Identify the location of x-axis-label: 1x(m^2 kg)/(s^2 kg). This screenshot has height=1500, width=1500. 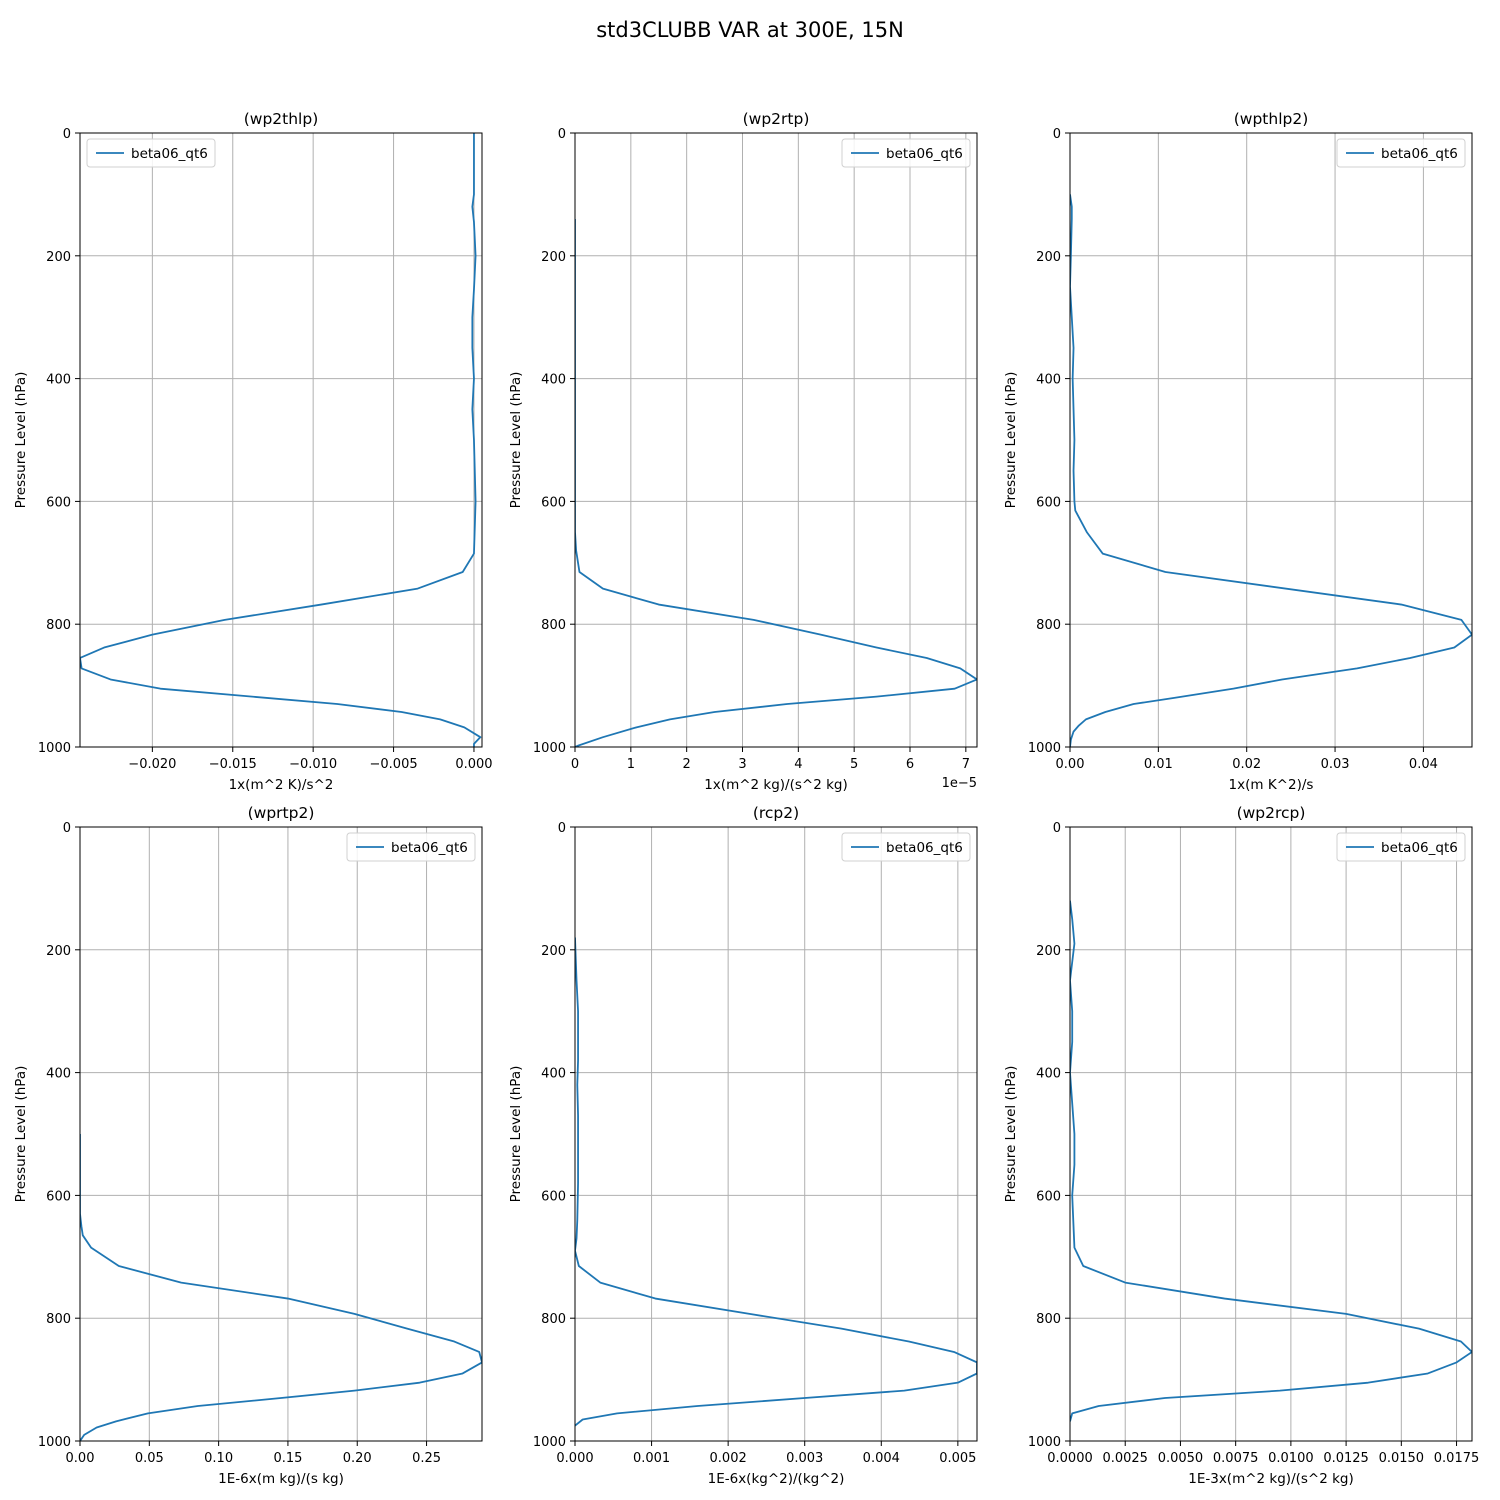
(776, 785).